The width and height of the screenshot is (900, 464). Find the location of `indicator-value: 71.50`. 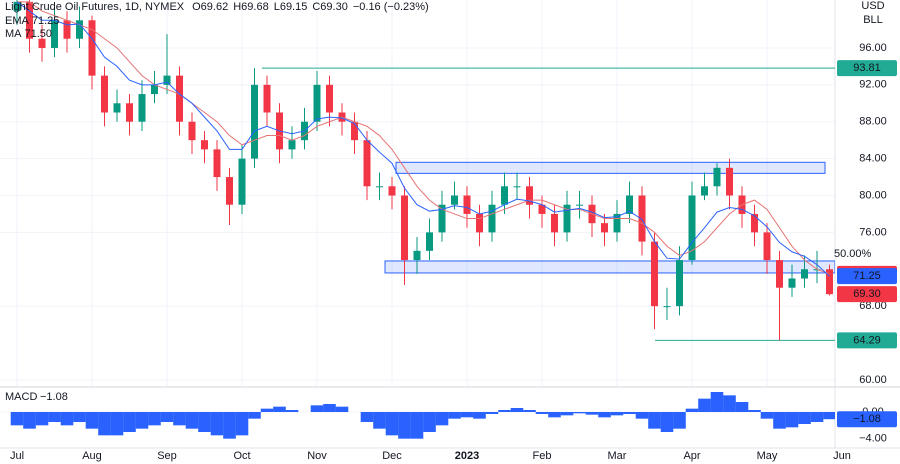

indicator-value: 71.50 is located at coordinates (39, 34).